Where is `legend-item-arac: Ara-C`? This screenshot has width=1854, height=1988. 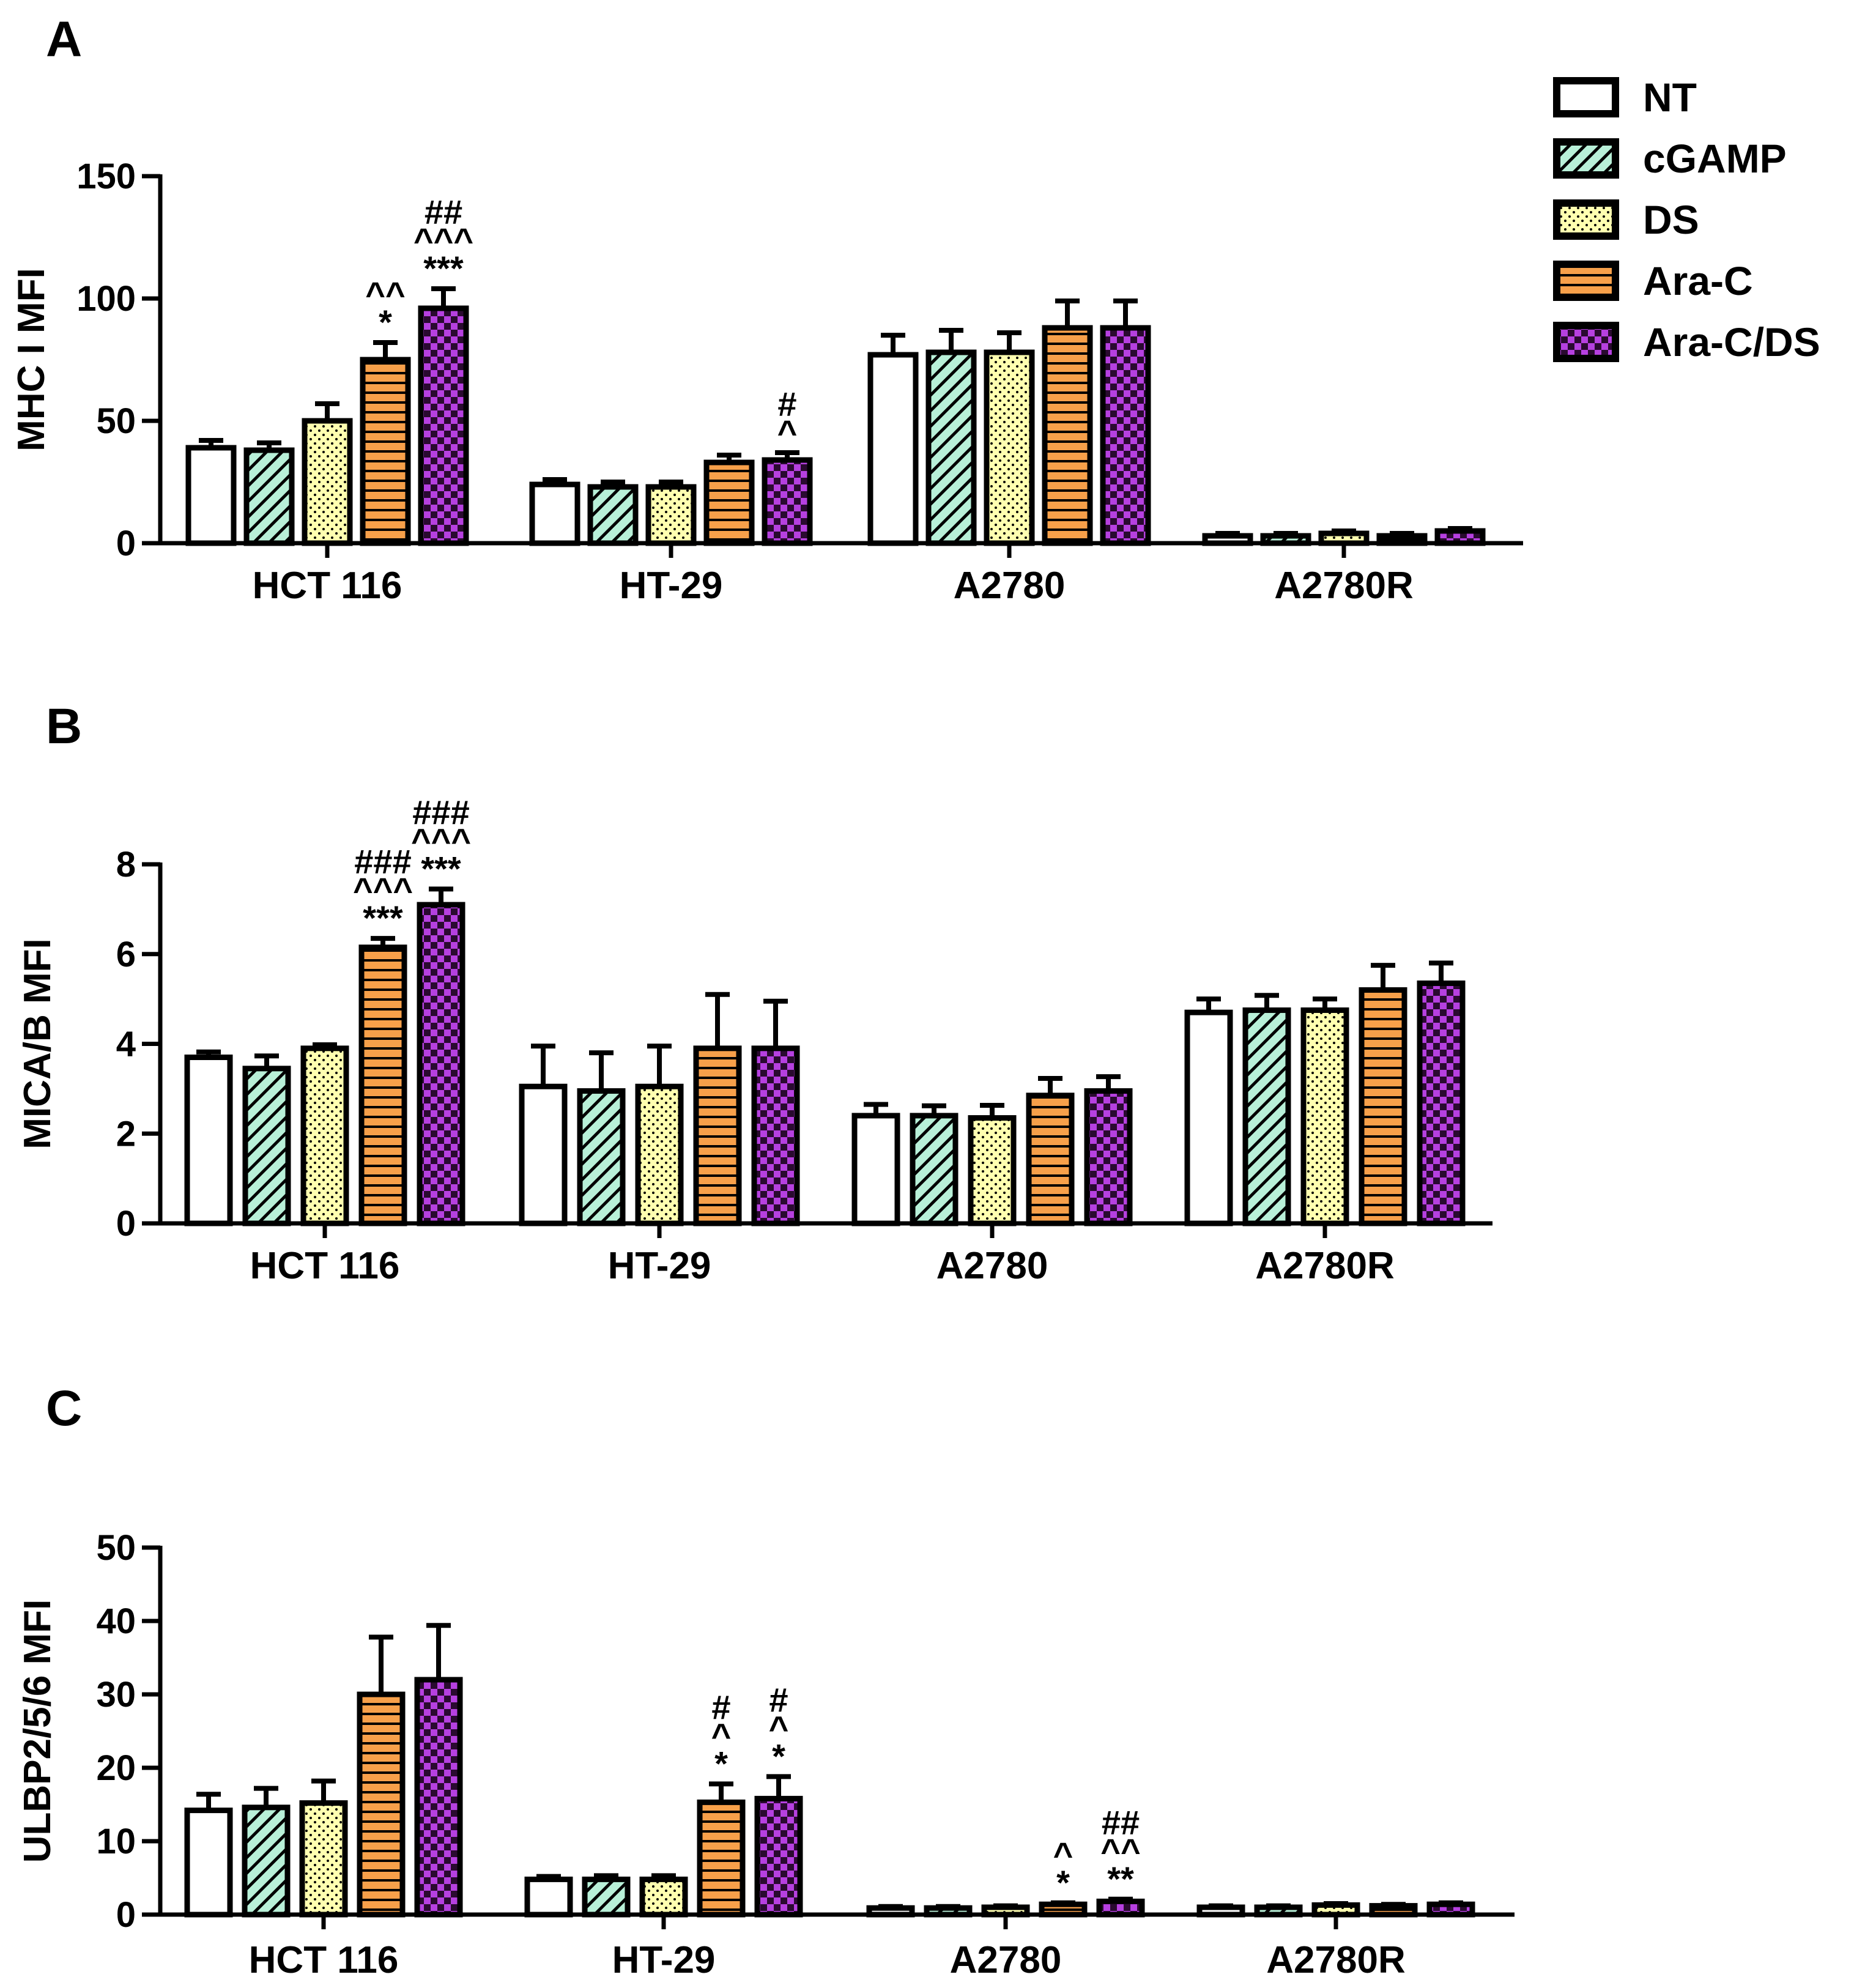 legend-item-arac: Ara-C is located at coordinates (1653, 280).